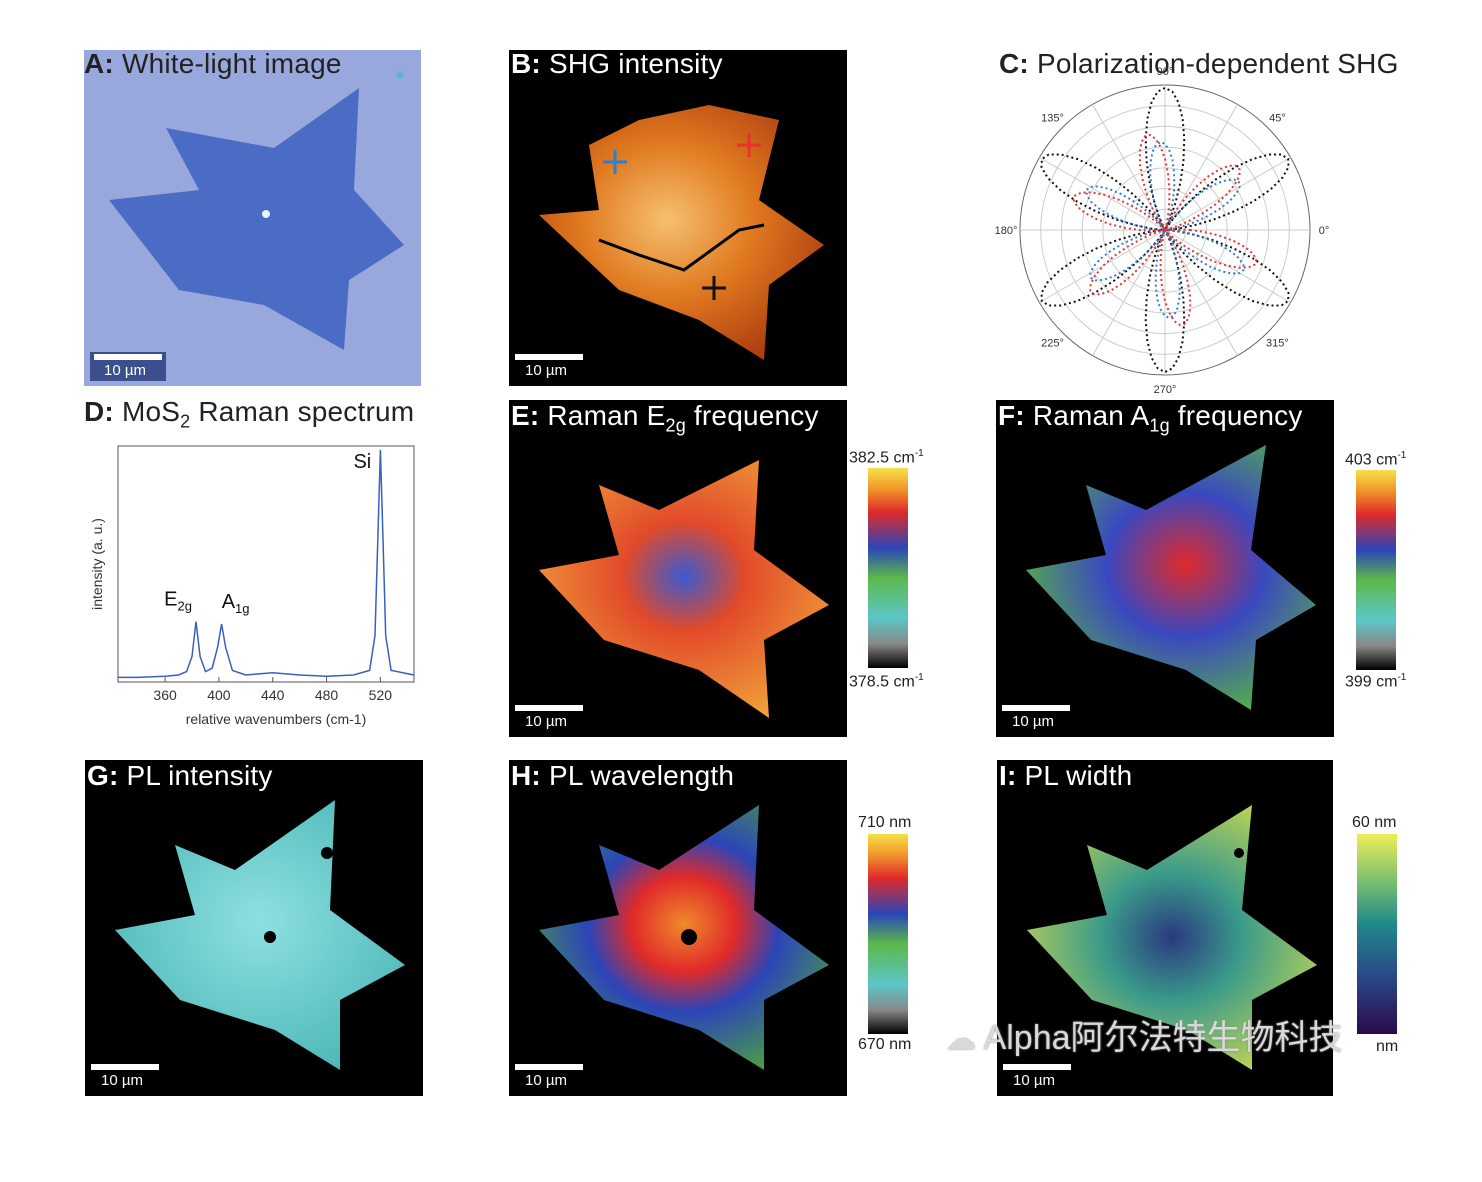 Image resolution: width=1482 pixels, height=1182 pixels. What do you see at coordinates (623, 775) in the screenshot?
I see `panel-h-title: H: PL wavelength` at bounding box center [623, 775].